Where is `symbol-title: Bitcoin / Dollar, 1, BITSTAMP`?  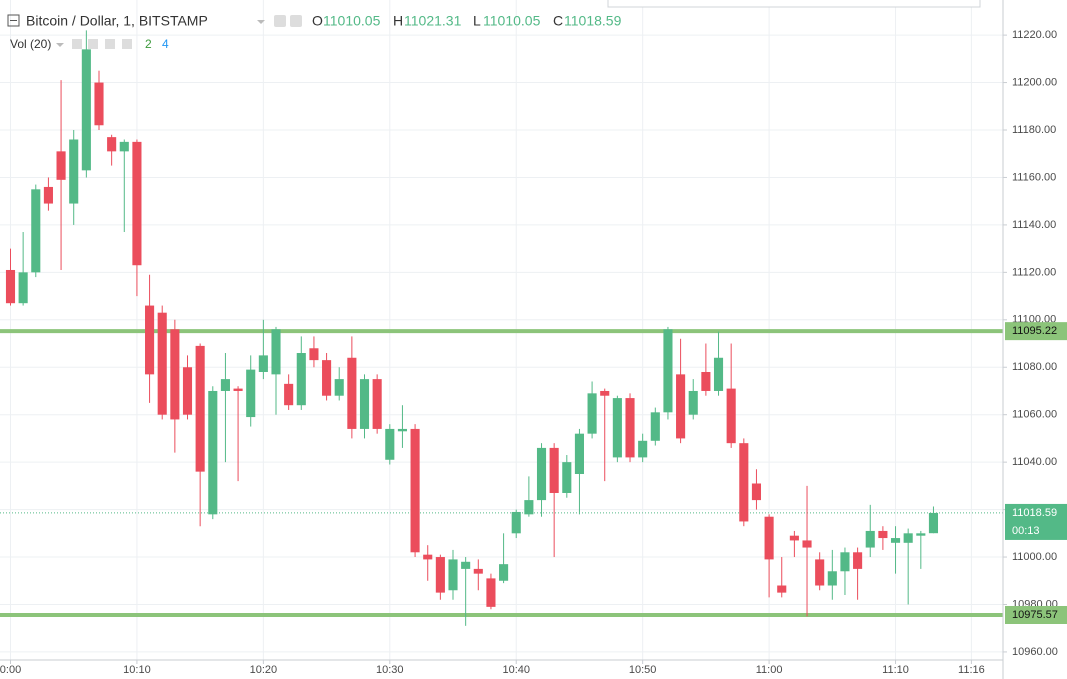 symbol-title: Bitcoin / Dollar, 1, BITSTAMP is located at coordinates (117, 21).